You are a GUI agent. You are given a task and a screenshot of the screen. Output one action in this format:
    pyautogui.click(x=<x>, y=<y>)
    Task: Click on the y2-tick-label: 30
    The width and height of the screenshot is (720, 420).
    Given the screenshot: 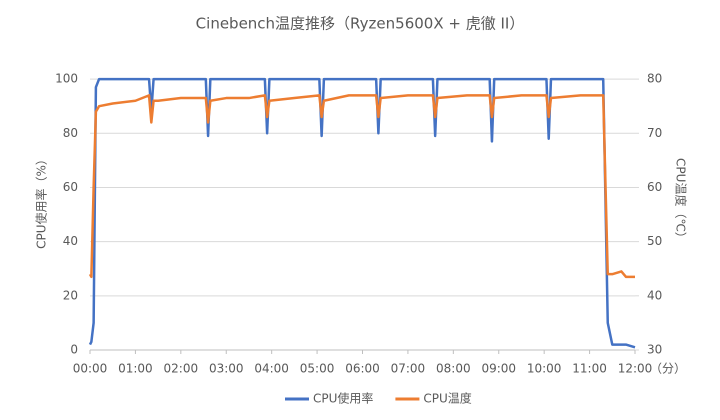 What is the action you would take?
    pyautogui.click(x=654, y=350)
    